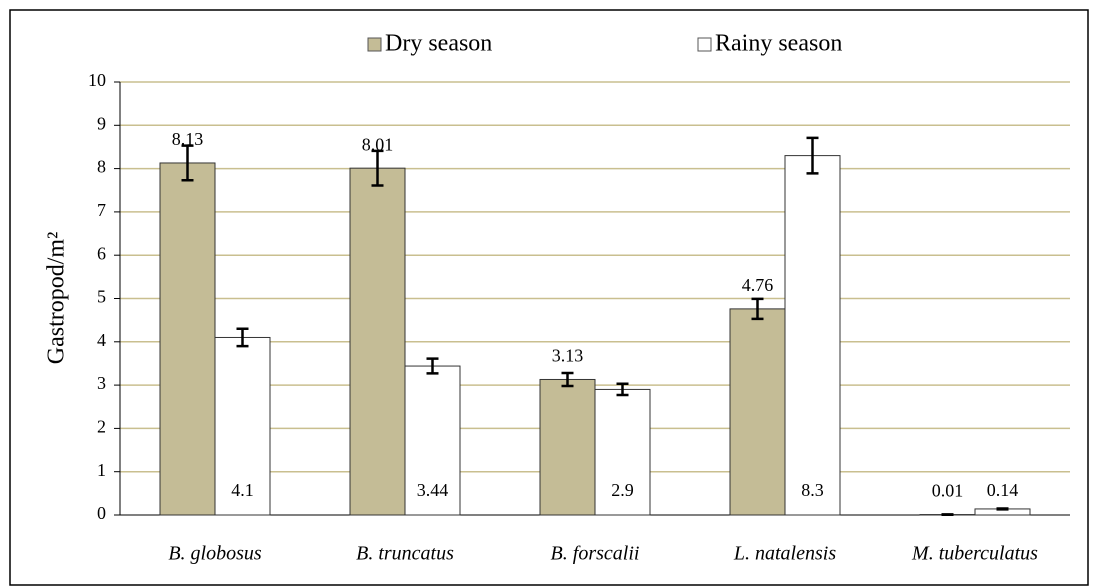  Describe the element at coordinates (57, 298) in the screenshot. I see `y-axis-label: Gastropod/m²` at that location.